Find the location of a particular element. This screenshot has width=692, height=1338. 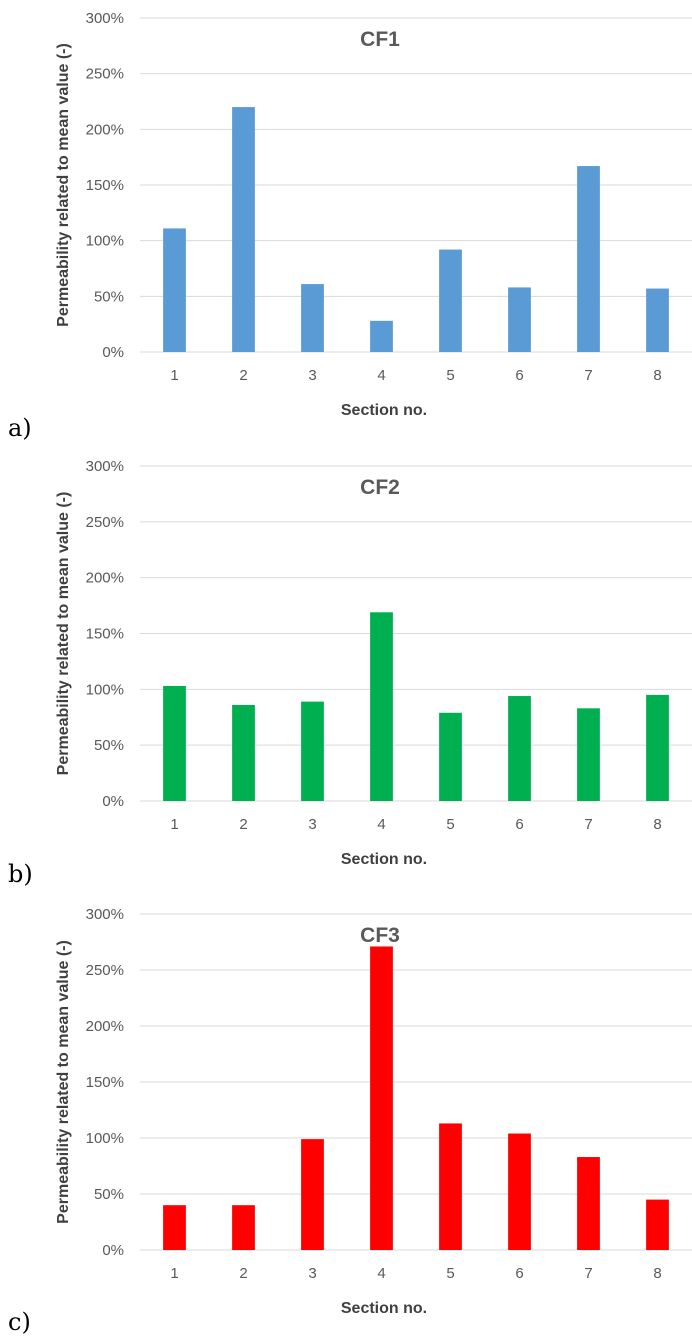

panel-label: b) is located at coordinates (20, 874).